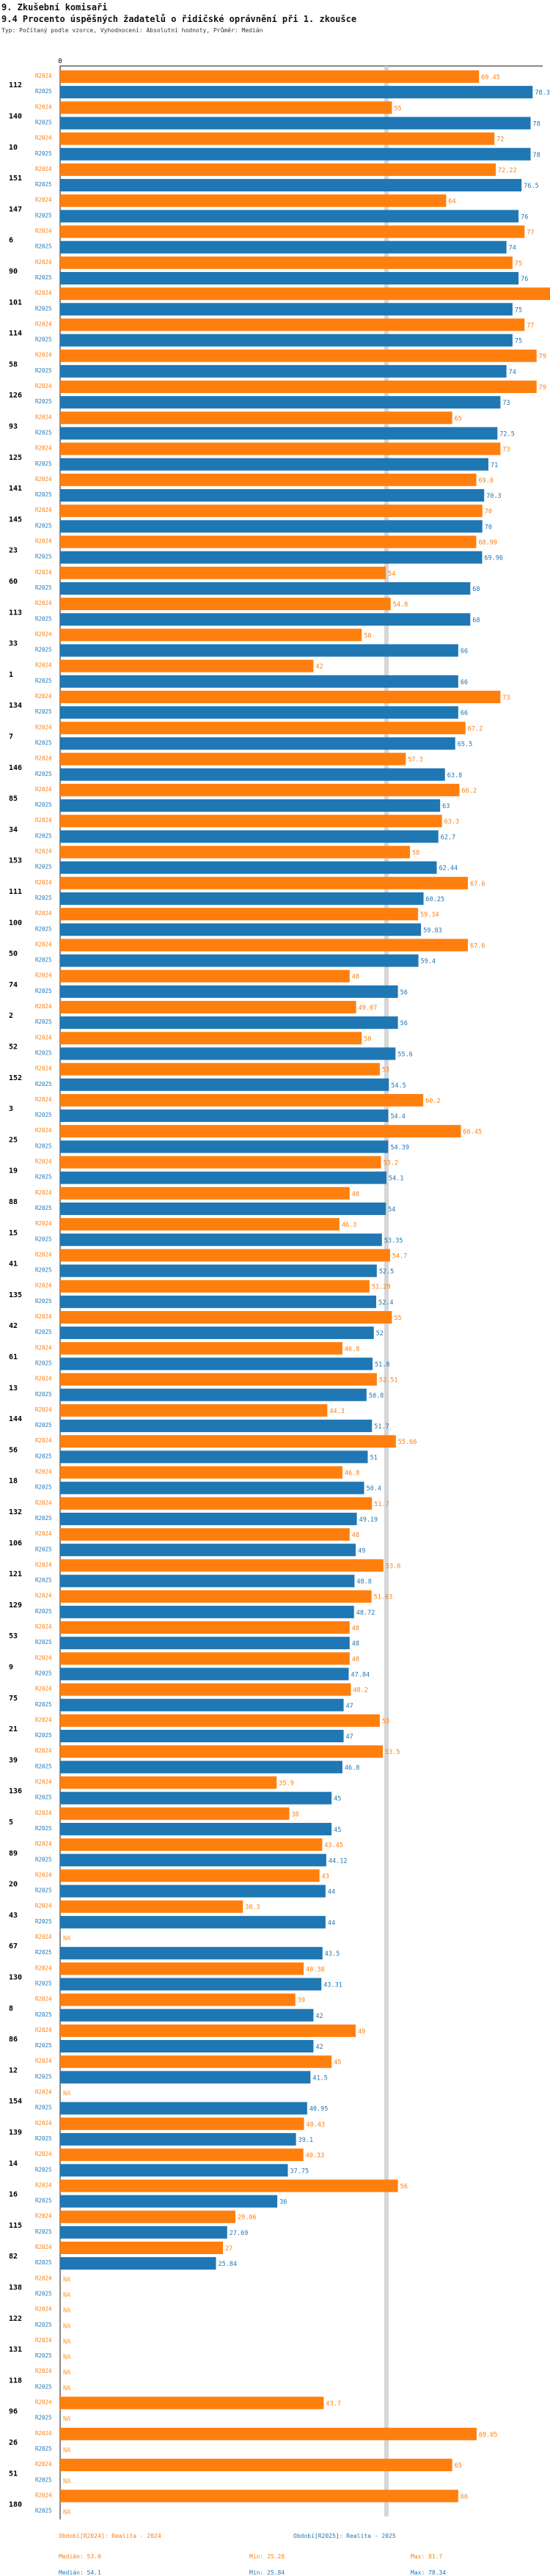  I want to click on category-label: 114, so click(15, 334).